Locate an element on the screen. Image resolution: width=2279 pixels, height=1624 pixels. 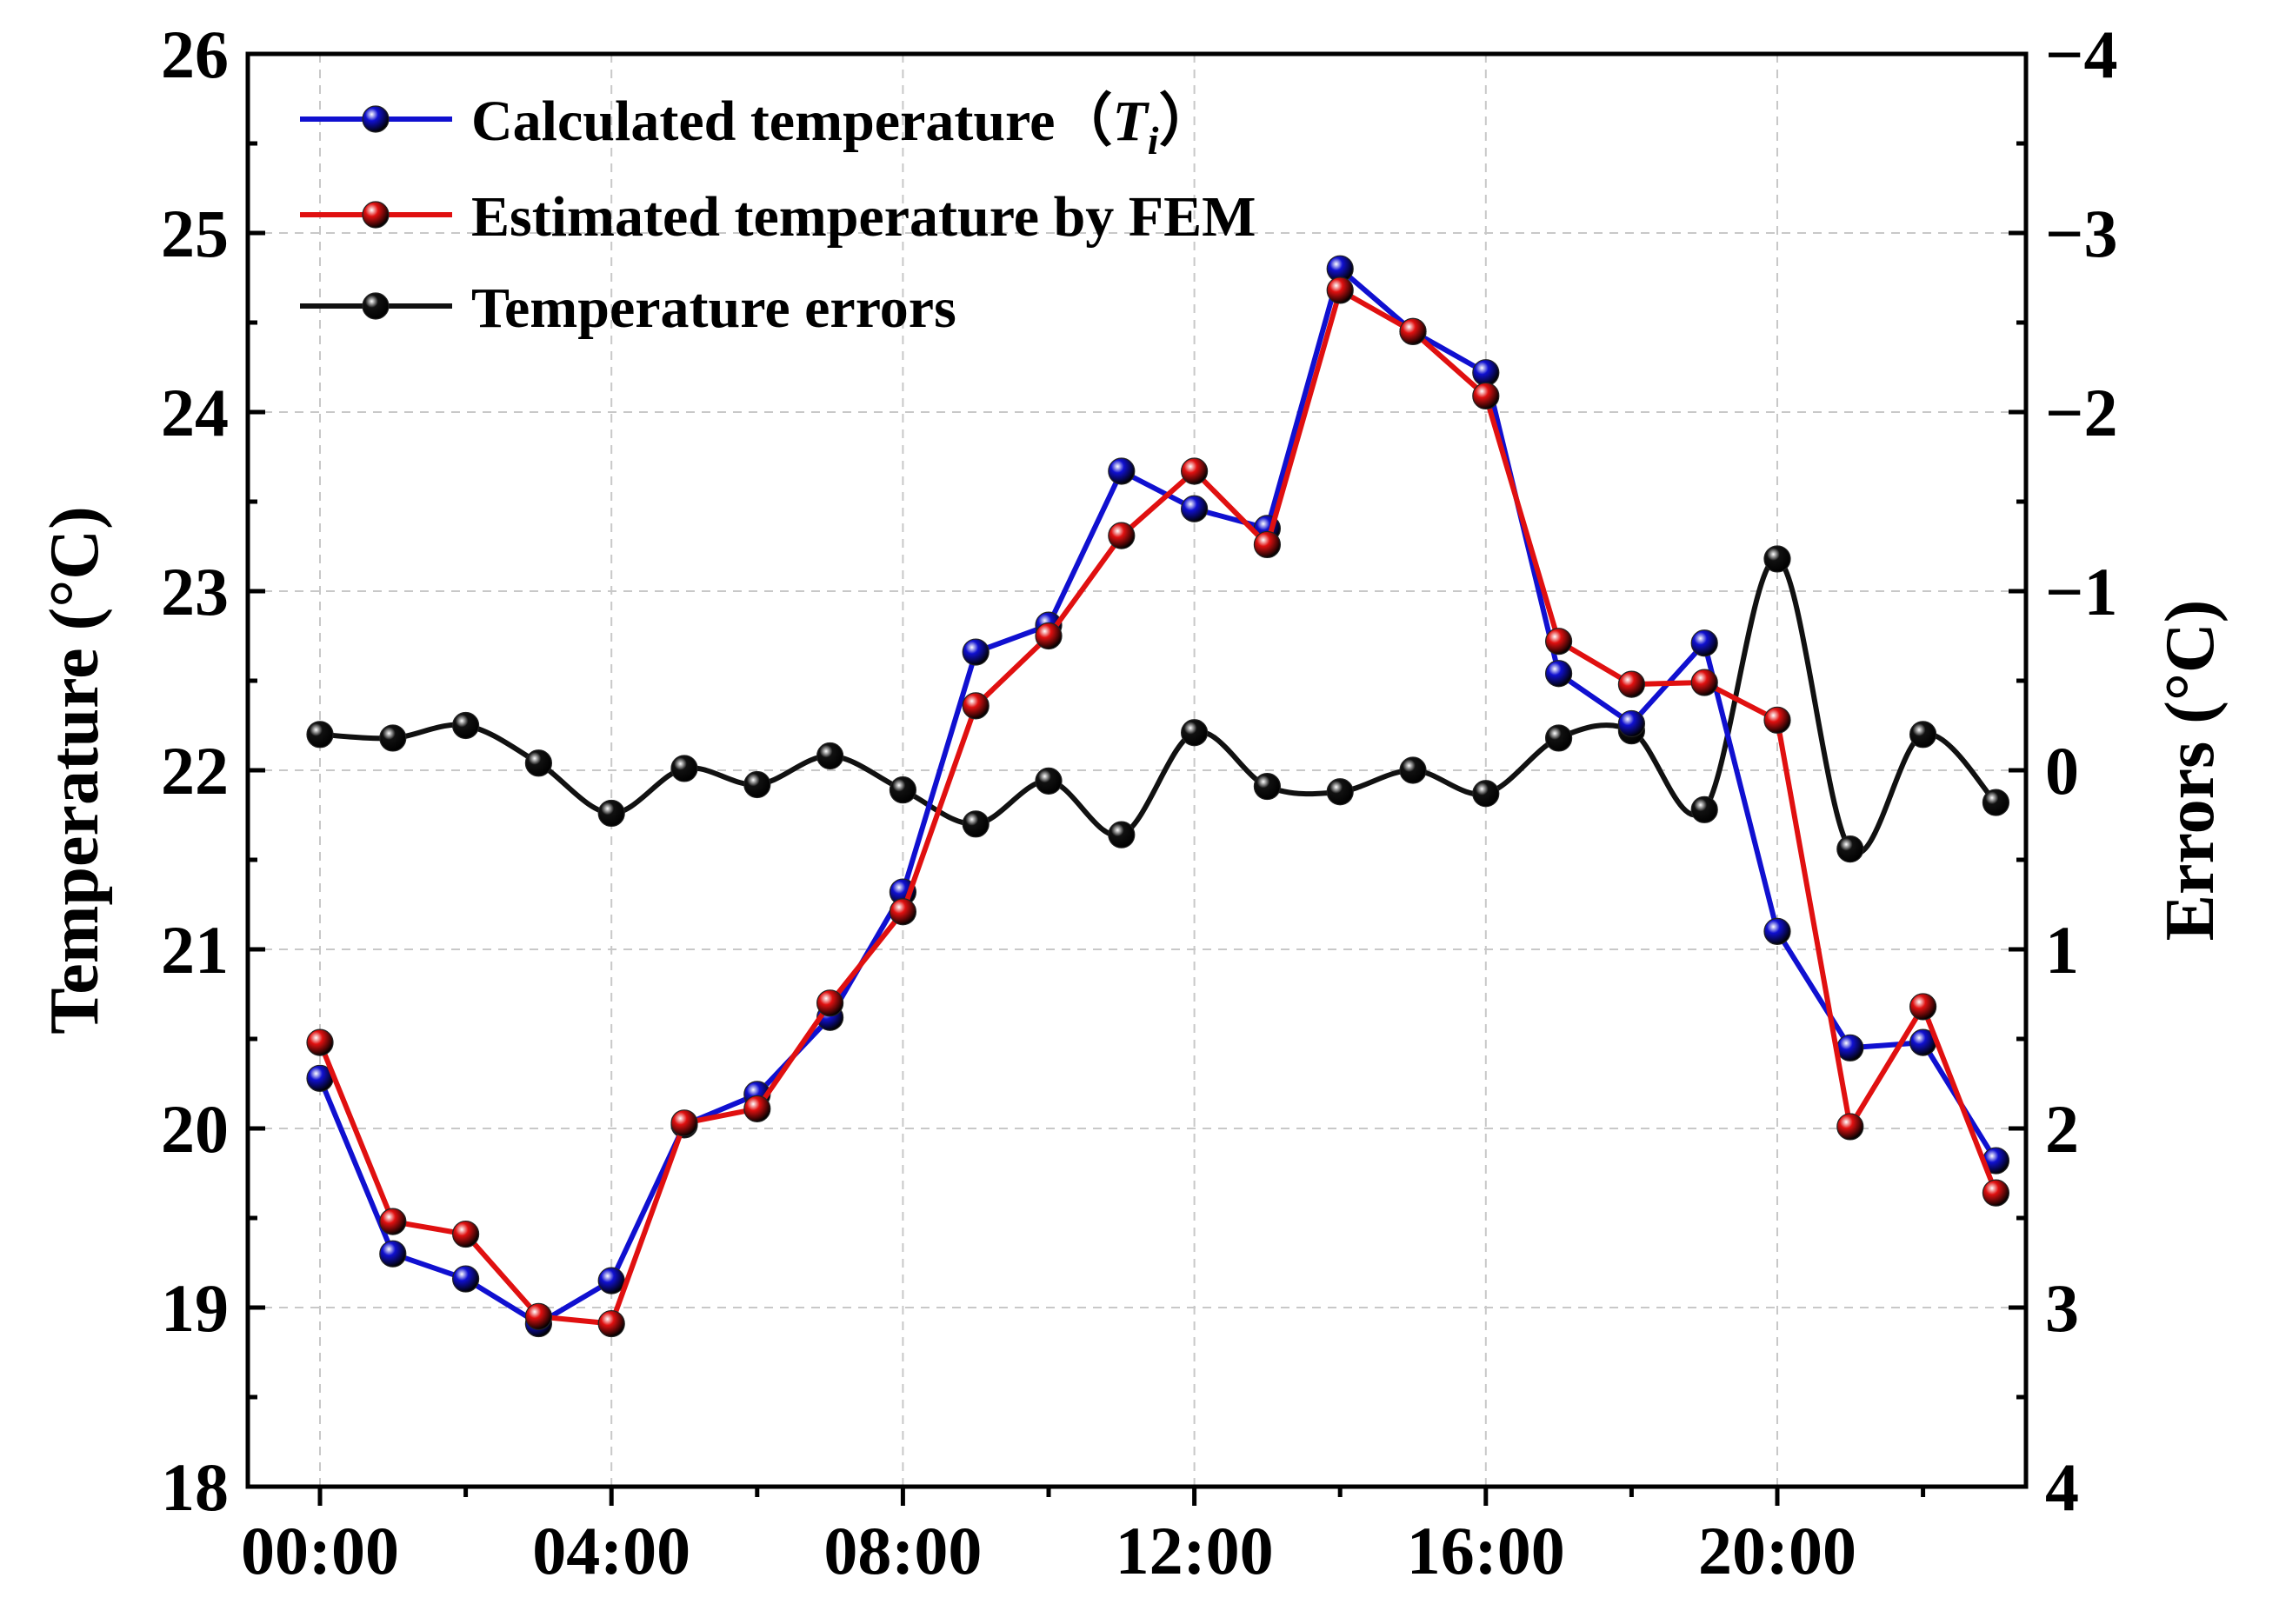
x-tick-label: 20:00 is located at coordinates (1777, 1550).